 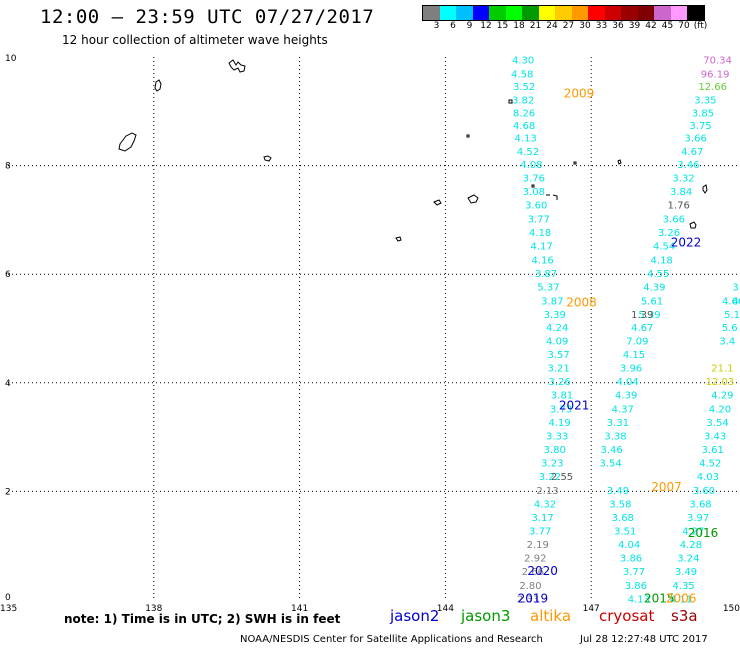 What do you see at coordinates (683, 586) in the screenshot?
I see `wave-height-value: 4.35` at bounding box center [683, 586].